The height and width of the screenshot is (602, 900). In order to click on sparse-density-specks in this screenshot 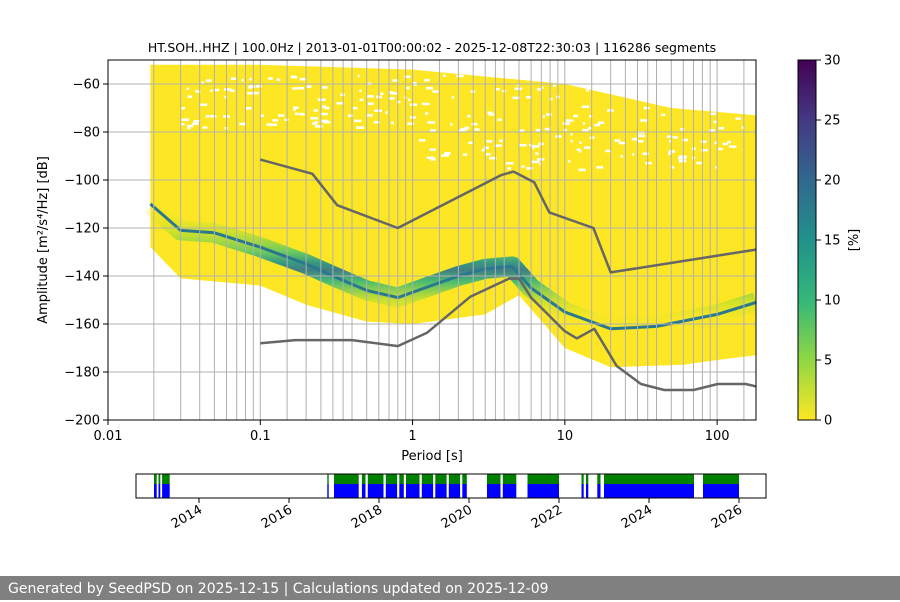, I will do `click(462, 123)`.